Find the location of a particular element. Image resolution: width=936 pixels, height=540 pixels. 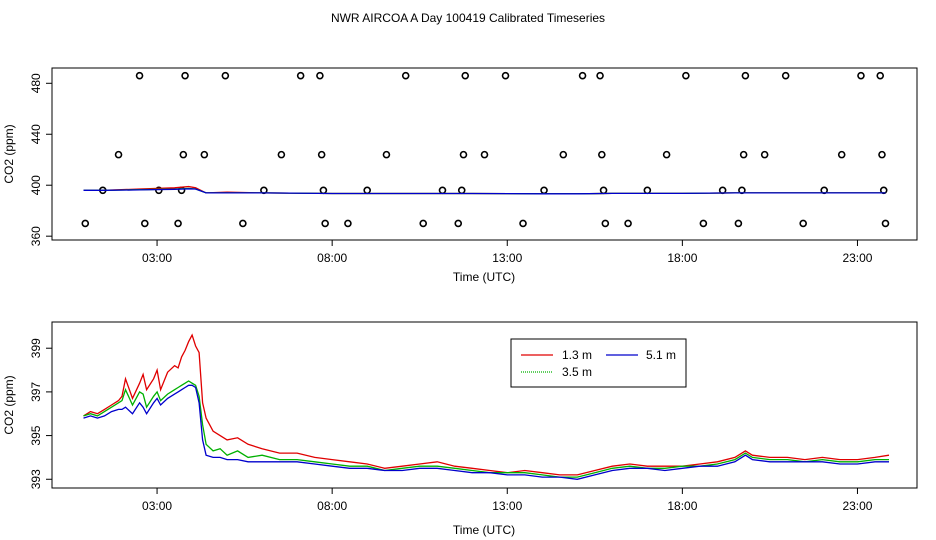

legend-label-1-3m: 1.3 m is located at coordinates (577, 355).